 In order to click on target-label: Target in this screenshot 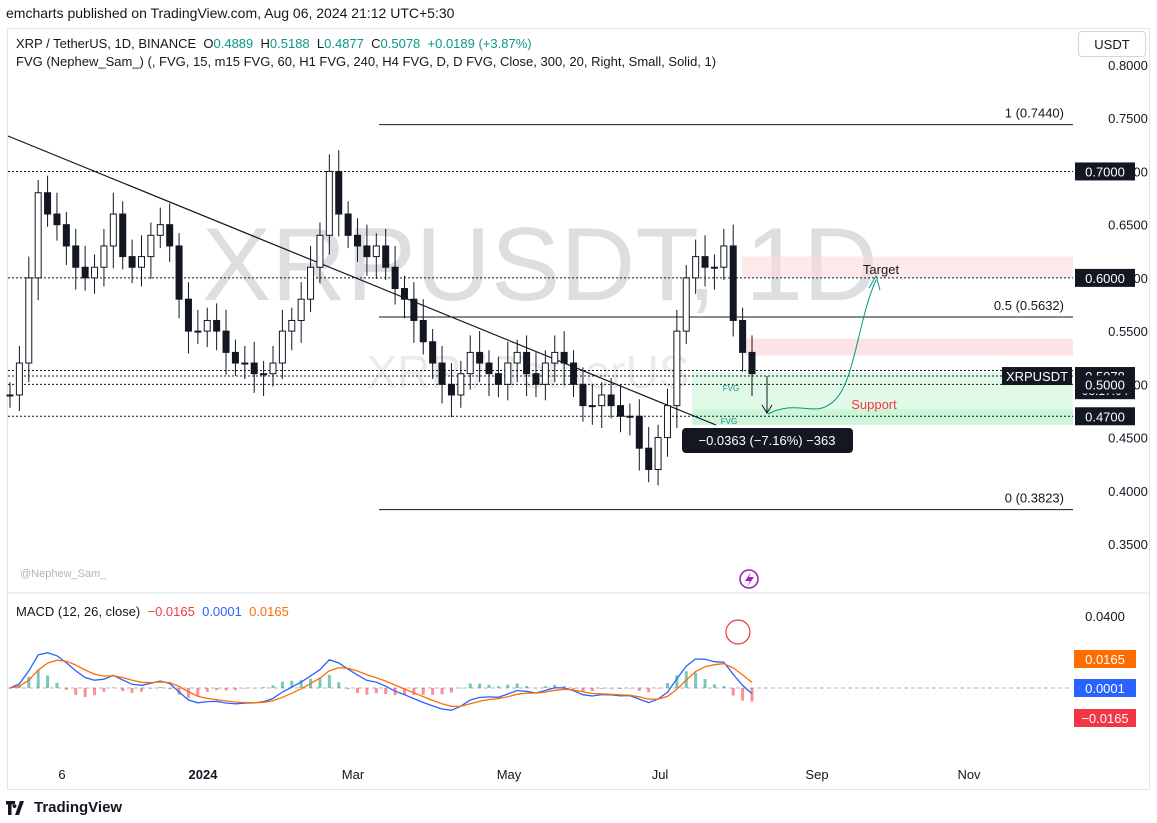, I will do `click(881, 269)`.